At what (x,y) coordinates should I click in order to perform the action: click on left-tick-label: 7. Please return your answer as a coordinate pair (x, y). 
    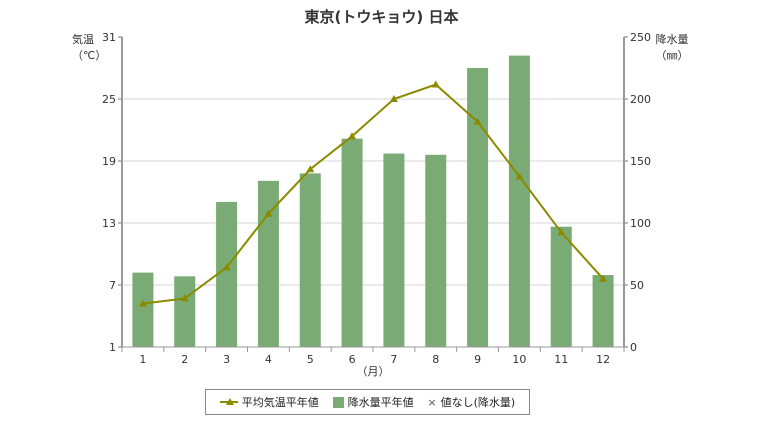
    Looking at the image, I should click on (112, 285).